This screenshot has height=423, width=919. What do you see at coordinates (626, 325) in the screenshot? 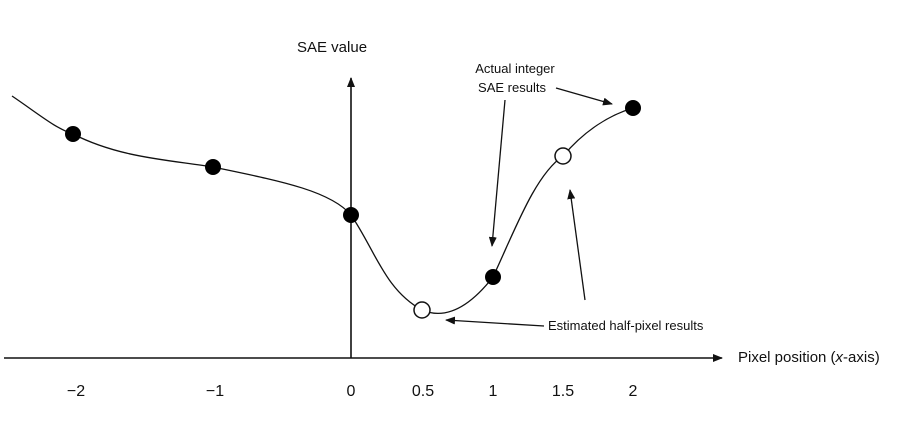
I see `annotation-half-pixel: Estimated half-pixel results` at bounding box center [626, 325].